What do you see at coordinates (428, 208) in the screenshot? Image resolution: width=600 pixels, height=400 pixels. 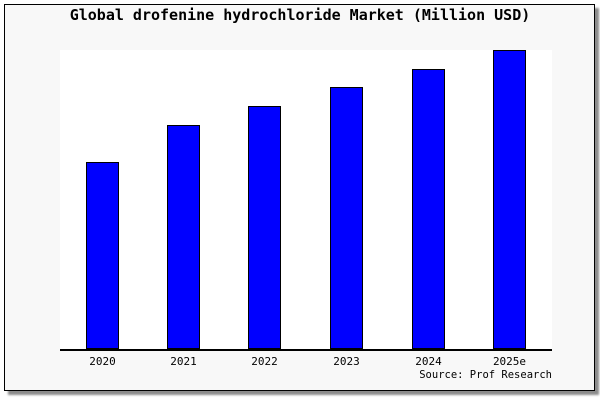 I see `bar-2024` at bounding box center [428, 208].